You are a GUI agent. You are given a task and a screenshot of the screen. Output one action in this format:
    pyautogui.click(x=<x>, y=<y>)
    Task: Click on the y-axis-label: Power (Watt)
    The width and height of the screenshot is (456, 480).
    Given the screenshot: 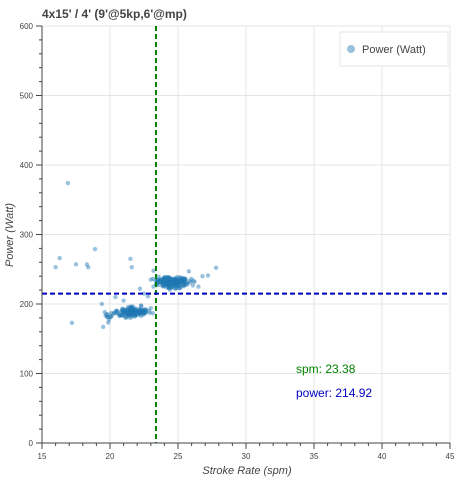 What is the action you would take?
    pyautogui.click(x=10, y=235)
    